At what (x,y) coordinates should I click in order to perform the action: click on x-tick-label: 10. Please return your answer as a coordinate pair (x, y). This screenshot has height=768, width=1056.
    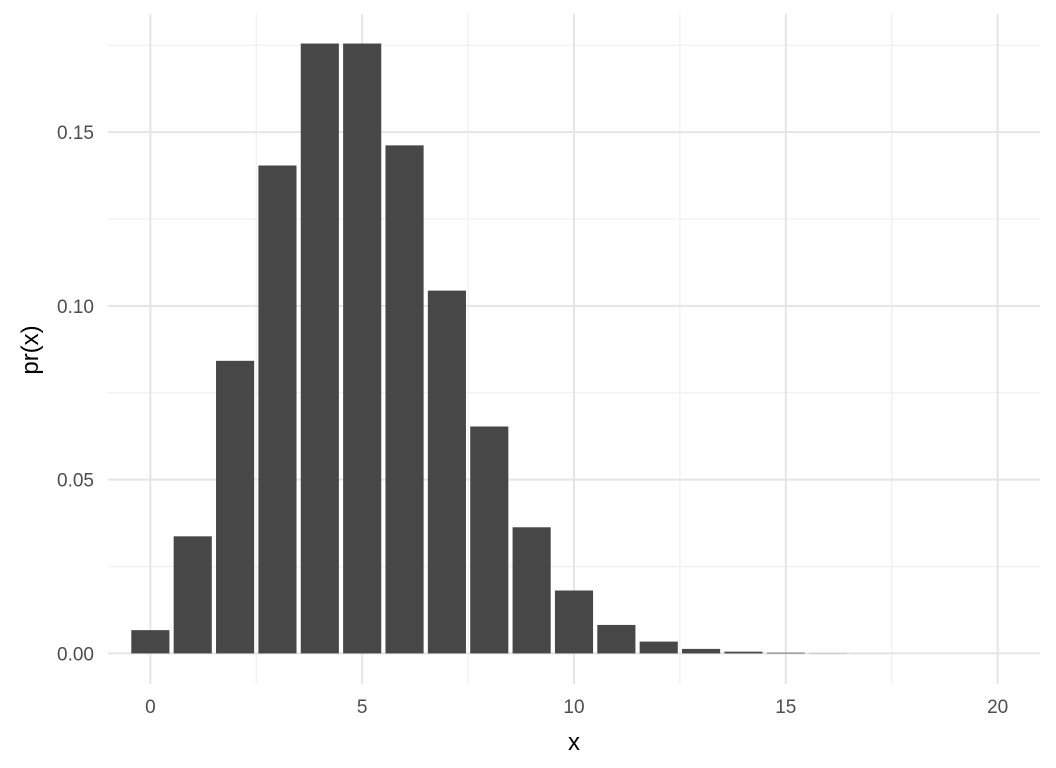
    Looking at the image, I should click on (573, 707).